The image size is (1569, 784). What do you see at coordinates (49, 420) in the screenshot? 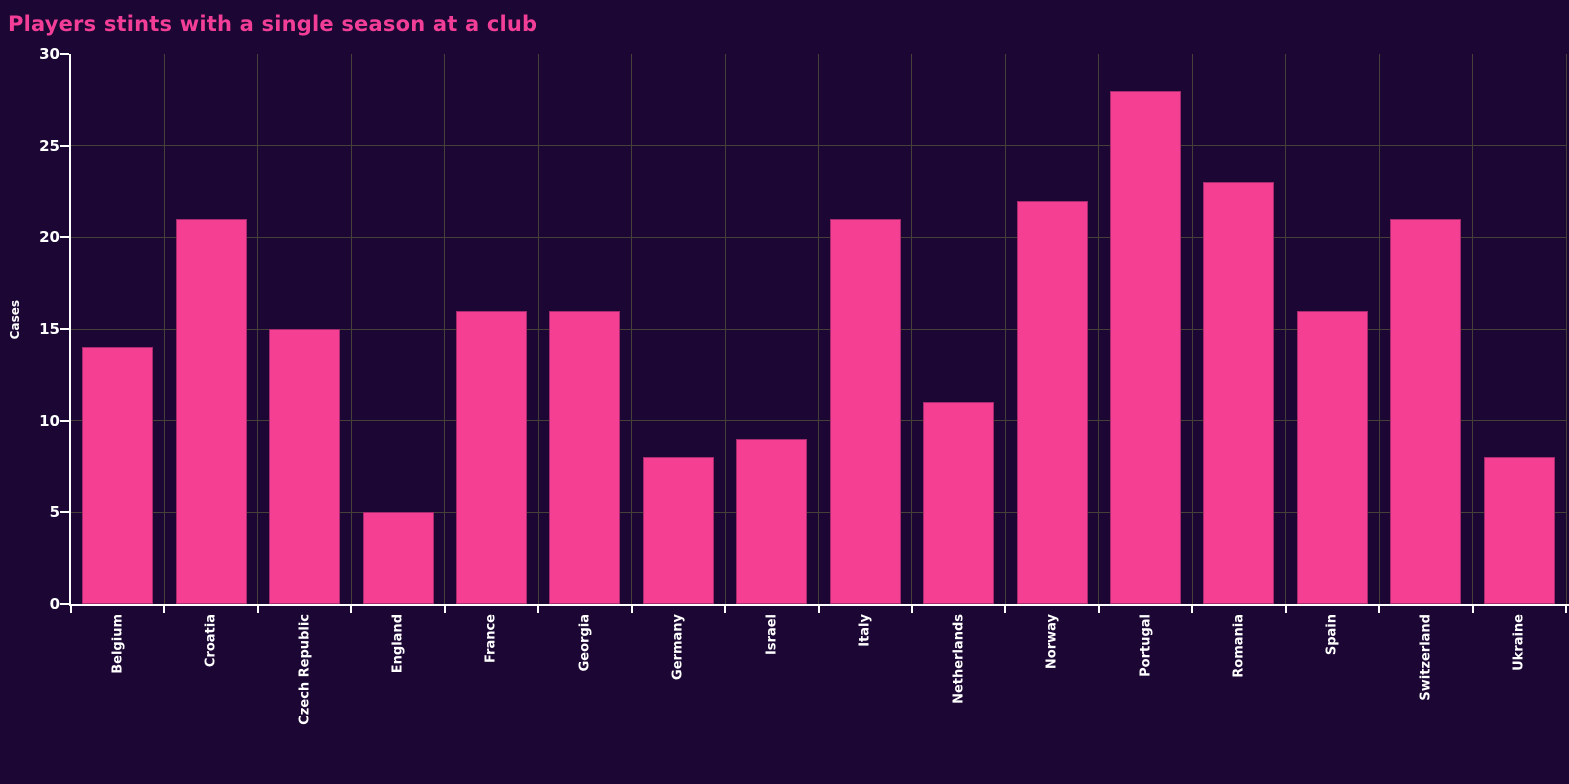
I see `y-tick-label: 10` at bounding box center [49, 420].